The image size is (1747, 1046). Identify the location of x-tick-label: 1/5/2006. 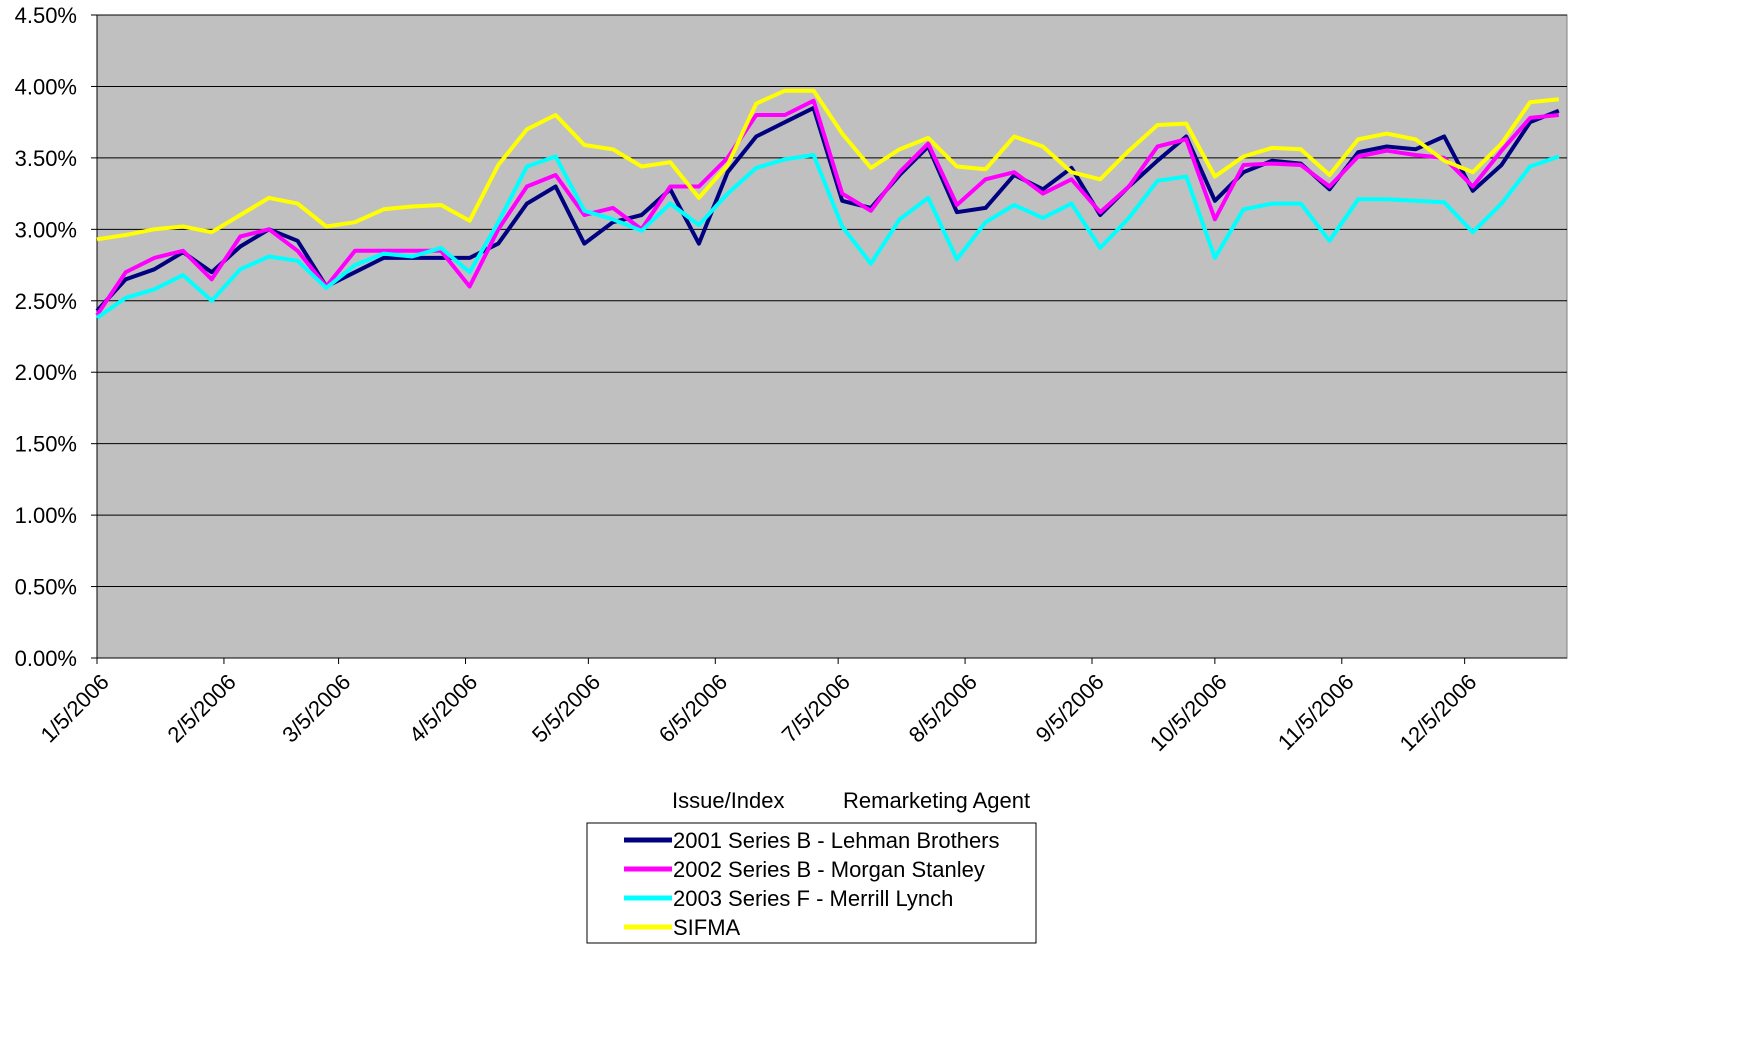
(75, 708).